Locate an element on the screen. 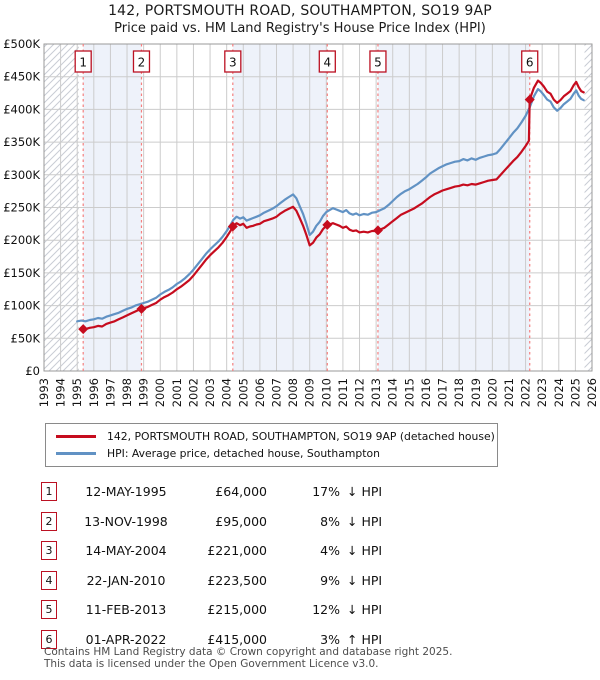  sale-price: £223,500 is located at coordinates (237, 580).